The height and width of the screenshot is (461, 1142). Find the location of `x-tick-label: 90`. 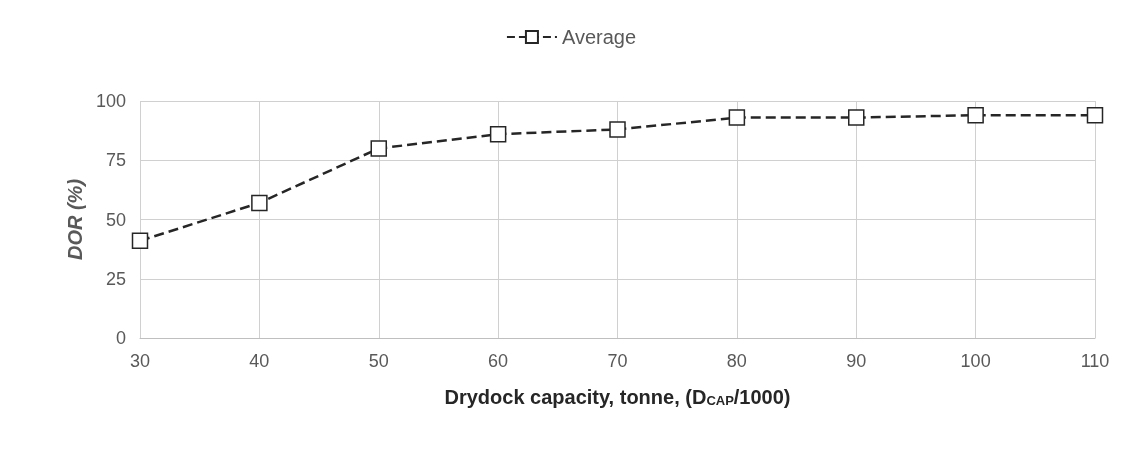

x-tick-label: 90 is located at coordinates (856, 361).